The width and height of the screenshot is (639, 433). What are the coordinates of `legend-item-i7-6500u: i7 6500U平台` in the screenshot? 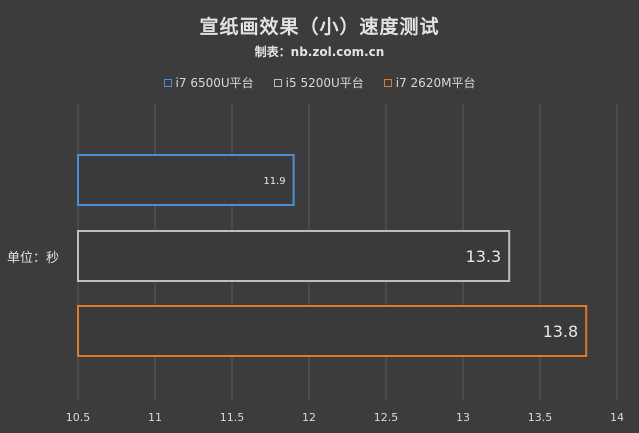 It's located at (208, 82).